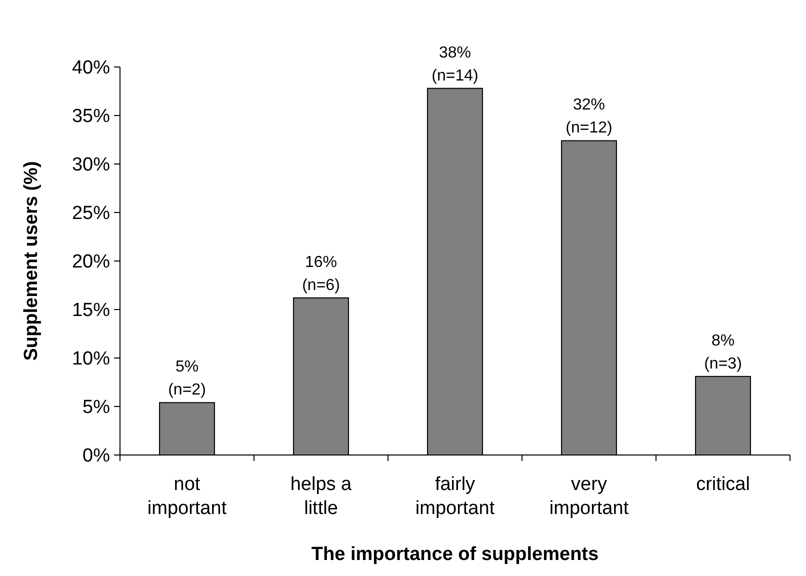 The height and width of the screenshot is (576, 806). Describe the element at coordinates (321, 274) in the screenshot. I see `data-label: 16% (n=6)` at that location.